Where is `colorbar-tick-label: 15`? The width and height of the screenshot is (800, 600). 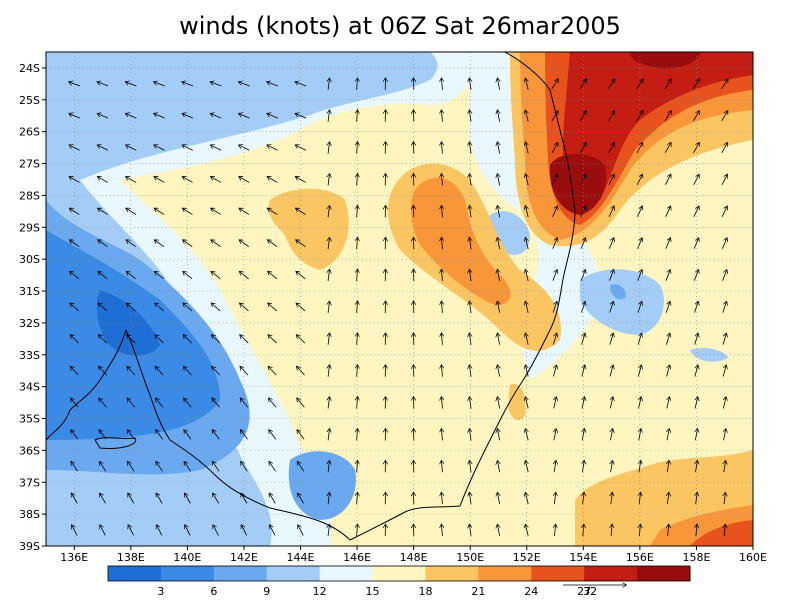
colorbar-tick-label: 15 is located at coordinates (373, 591).